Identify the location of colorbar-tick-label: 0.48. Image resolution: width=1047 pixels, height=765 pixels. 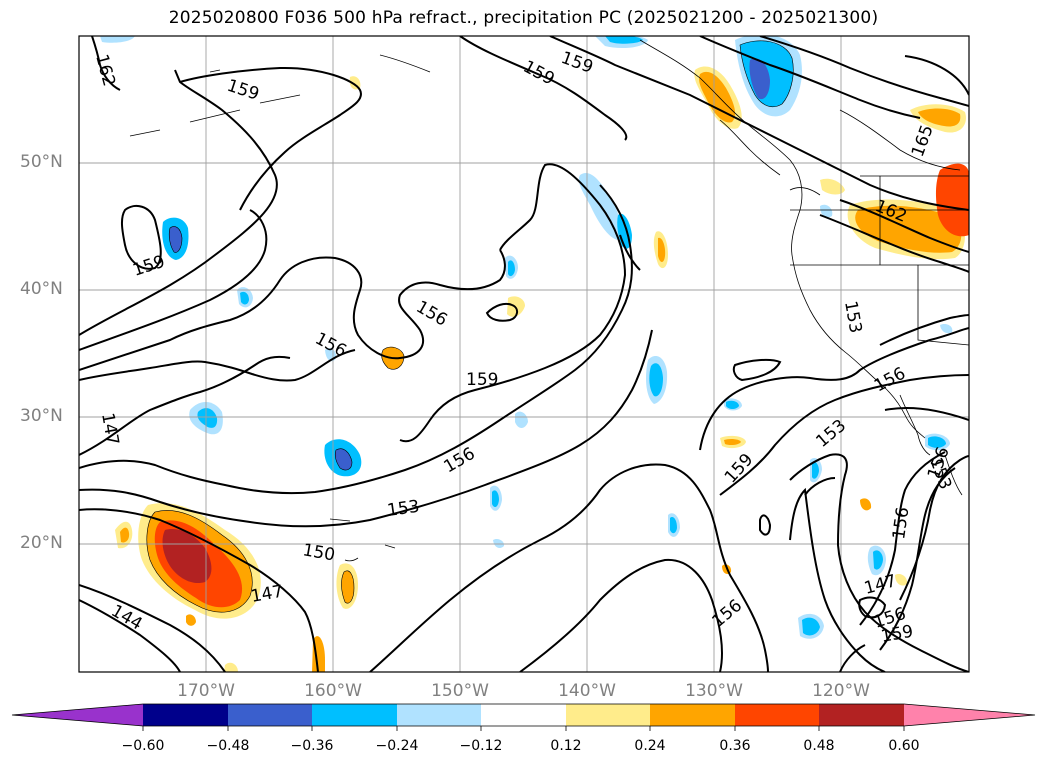
(819, 746).